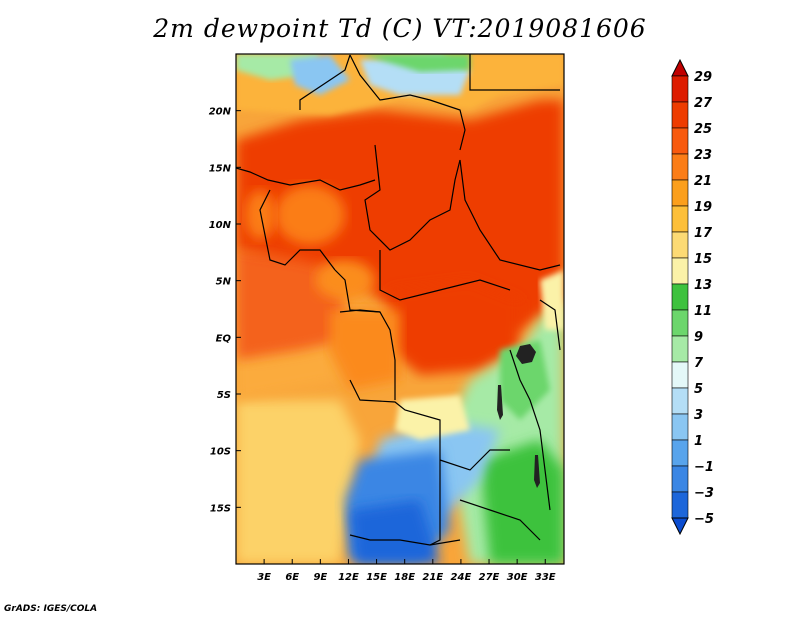 This screenshot has height=618, width=800. I want to click on field-sahara-green, so click(415, 63).